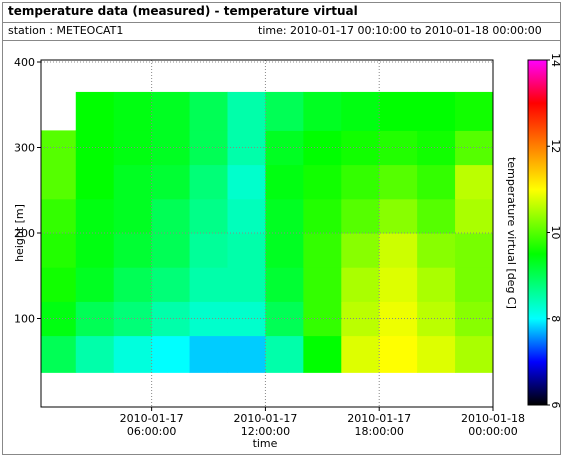 The height and width of the screenshot is (462, 564). I want to click on colorbar-label: temperature virtual [deg C], so click(511, 233).